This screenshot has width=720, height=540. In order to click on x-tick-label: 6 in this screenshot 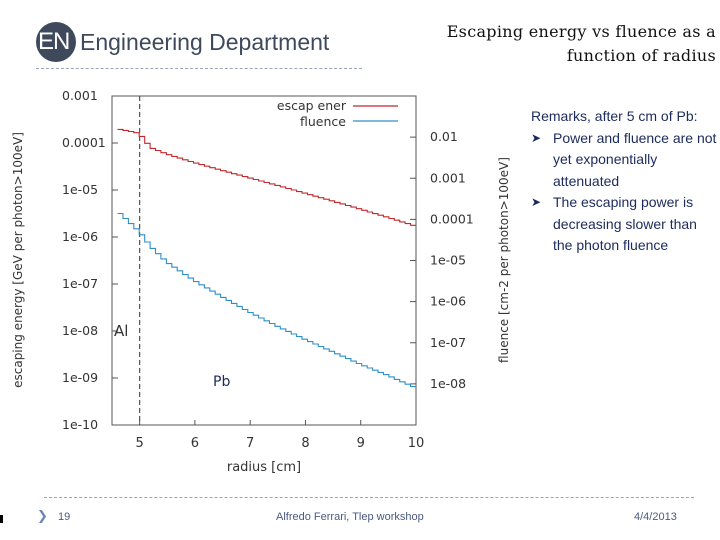, I will do `click(195, 443)`.